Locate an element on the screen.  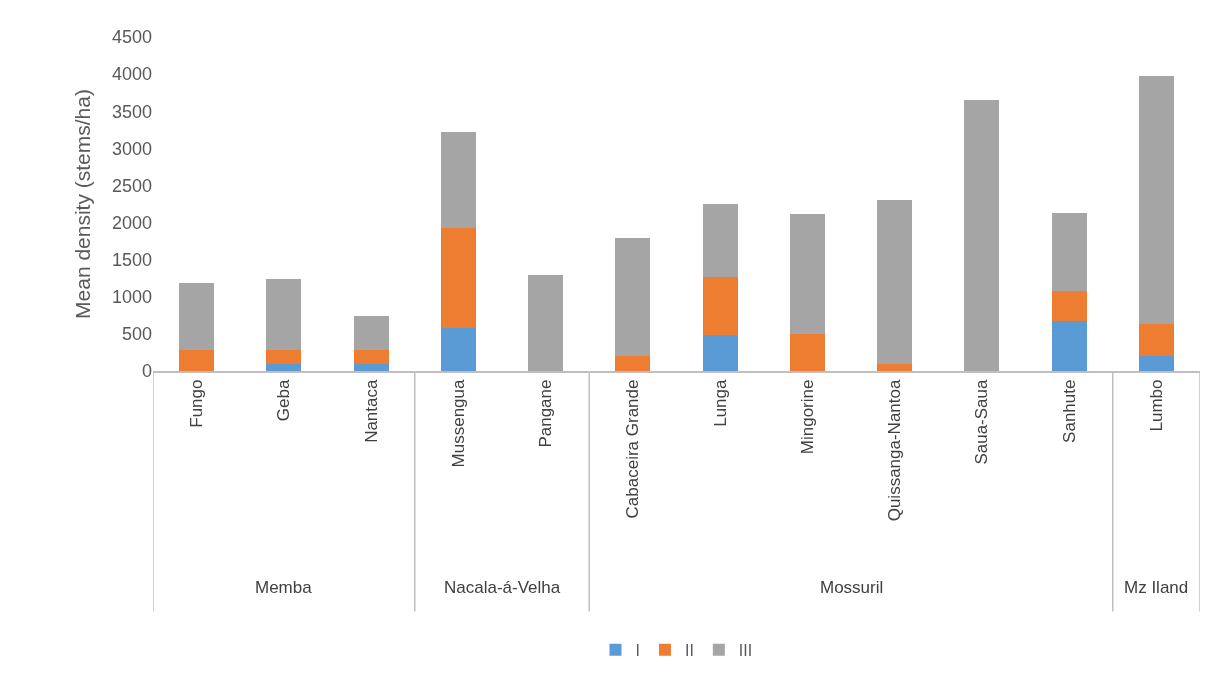
legend-label: I is located at coordinates (637, 651).